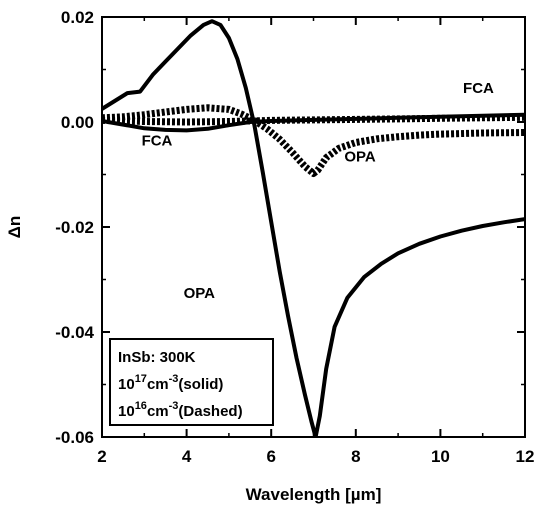  I want to click on x-tick-label: 4, so click(187, 456).